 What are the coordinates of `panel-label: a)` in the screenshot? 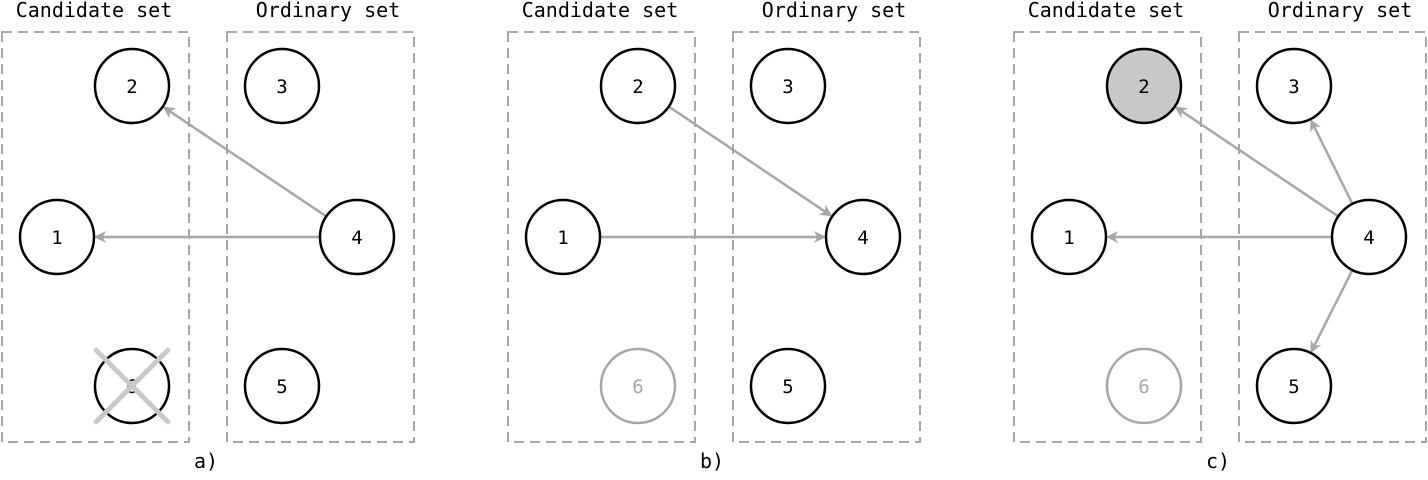 It's located at (206, 461).